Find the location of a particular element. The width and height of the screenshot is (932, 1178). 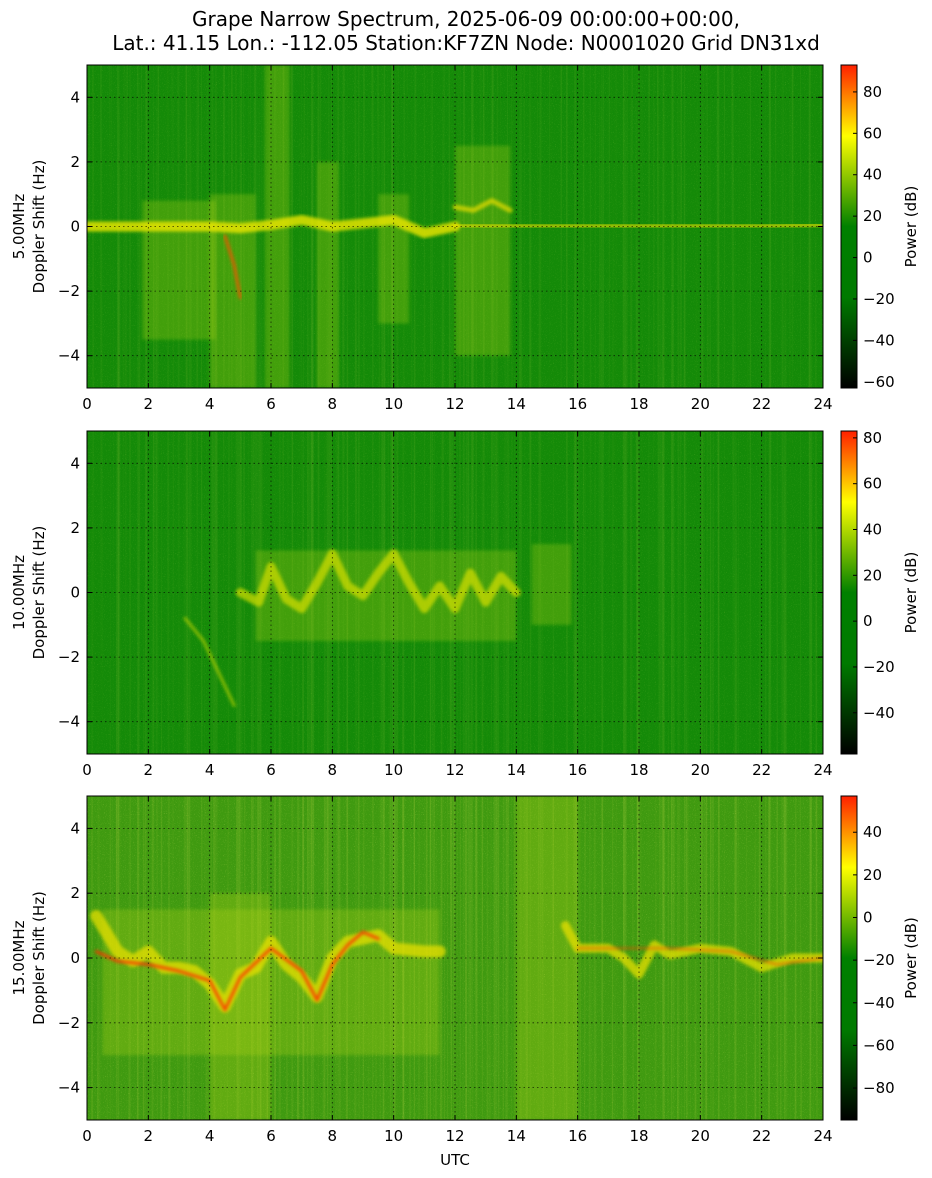

x-axis-label: UTC is located at coordinates (455, 1160).